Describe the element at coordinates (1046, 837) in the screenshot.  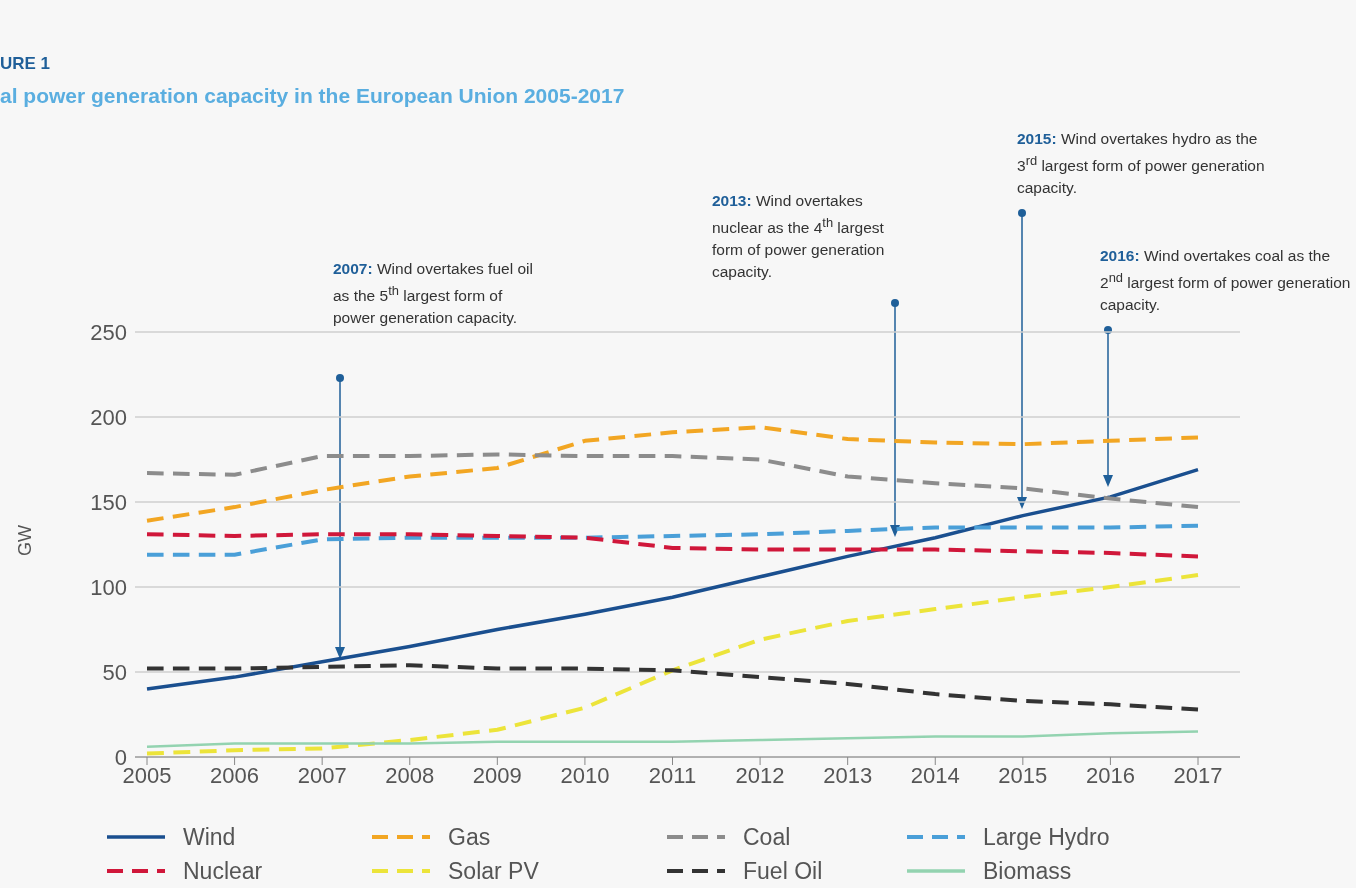
I see `legend-label: Large Hydro` at that location.